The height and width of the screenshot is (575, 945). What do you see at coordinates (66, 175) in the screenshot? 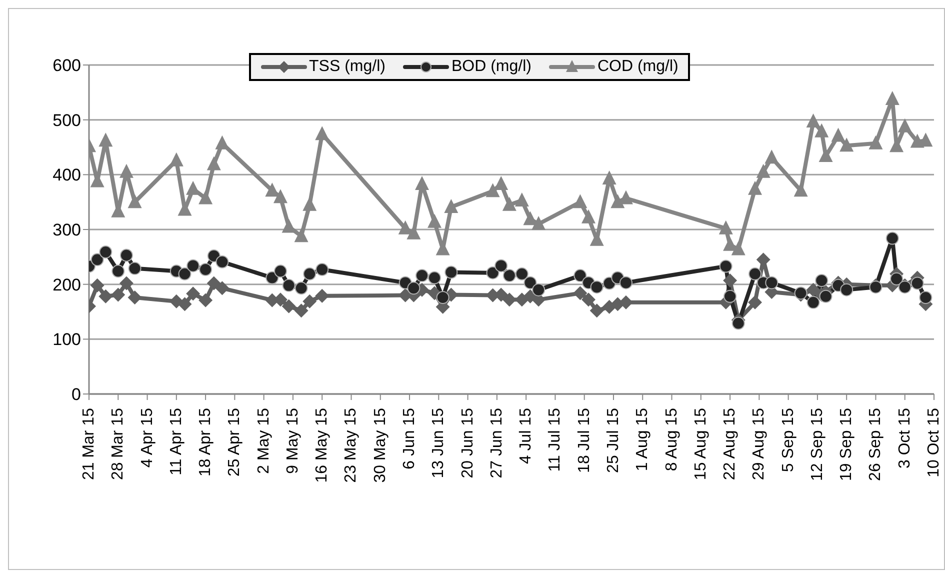
I see `y-tick-label: 400` at bounding box center [66, 175].